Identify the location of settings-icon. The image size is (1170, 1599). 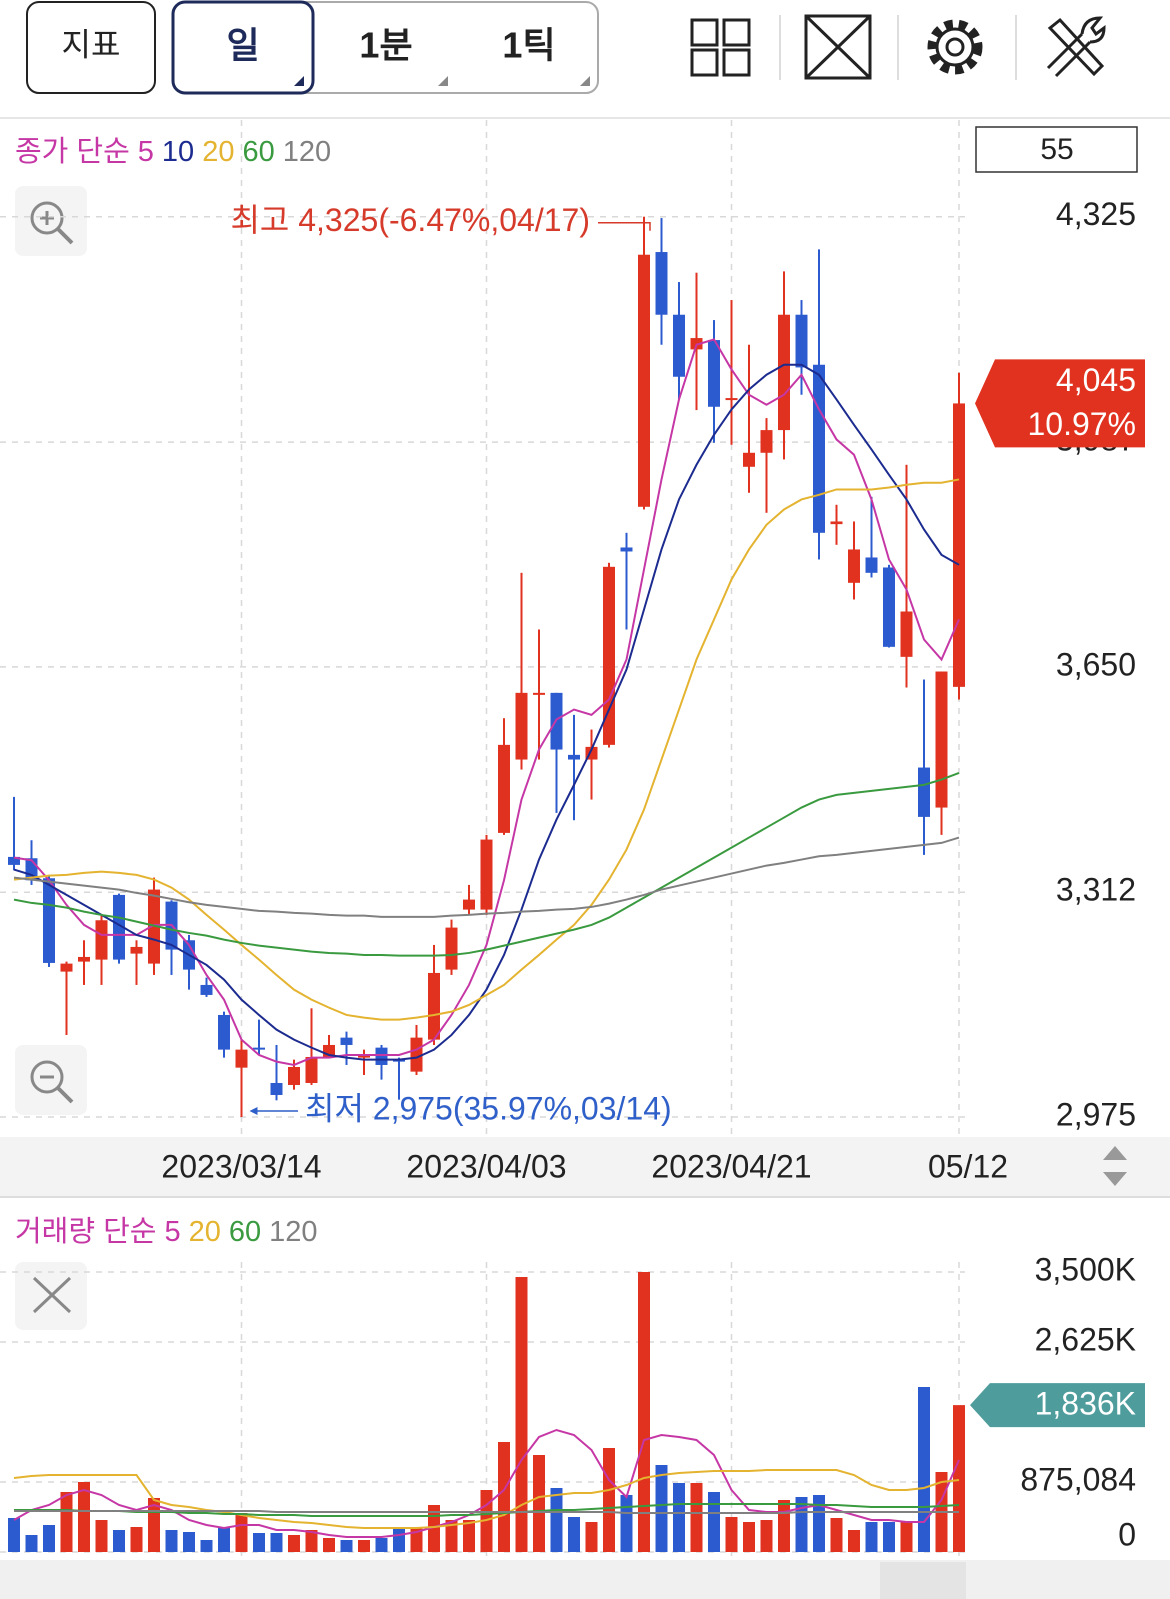
(955, 47).